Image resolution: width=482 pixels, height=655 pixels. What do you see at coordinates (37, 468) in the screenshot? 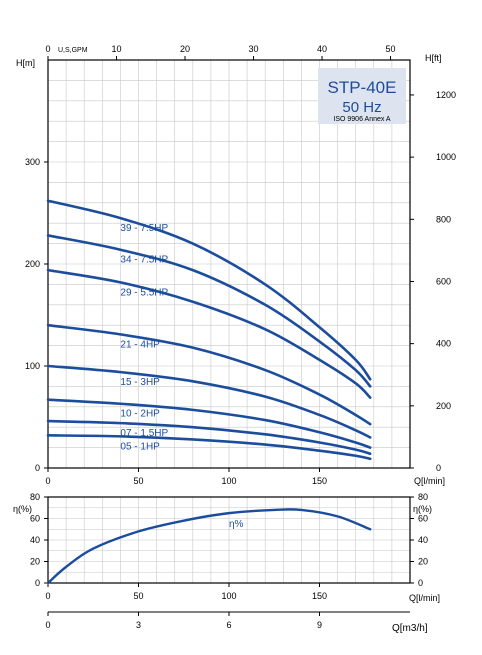
I see `y-tick-label: 0` at bounding box center [37, 468].